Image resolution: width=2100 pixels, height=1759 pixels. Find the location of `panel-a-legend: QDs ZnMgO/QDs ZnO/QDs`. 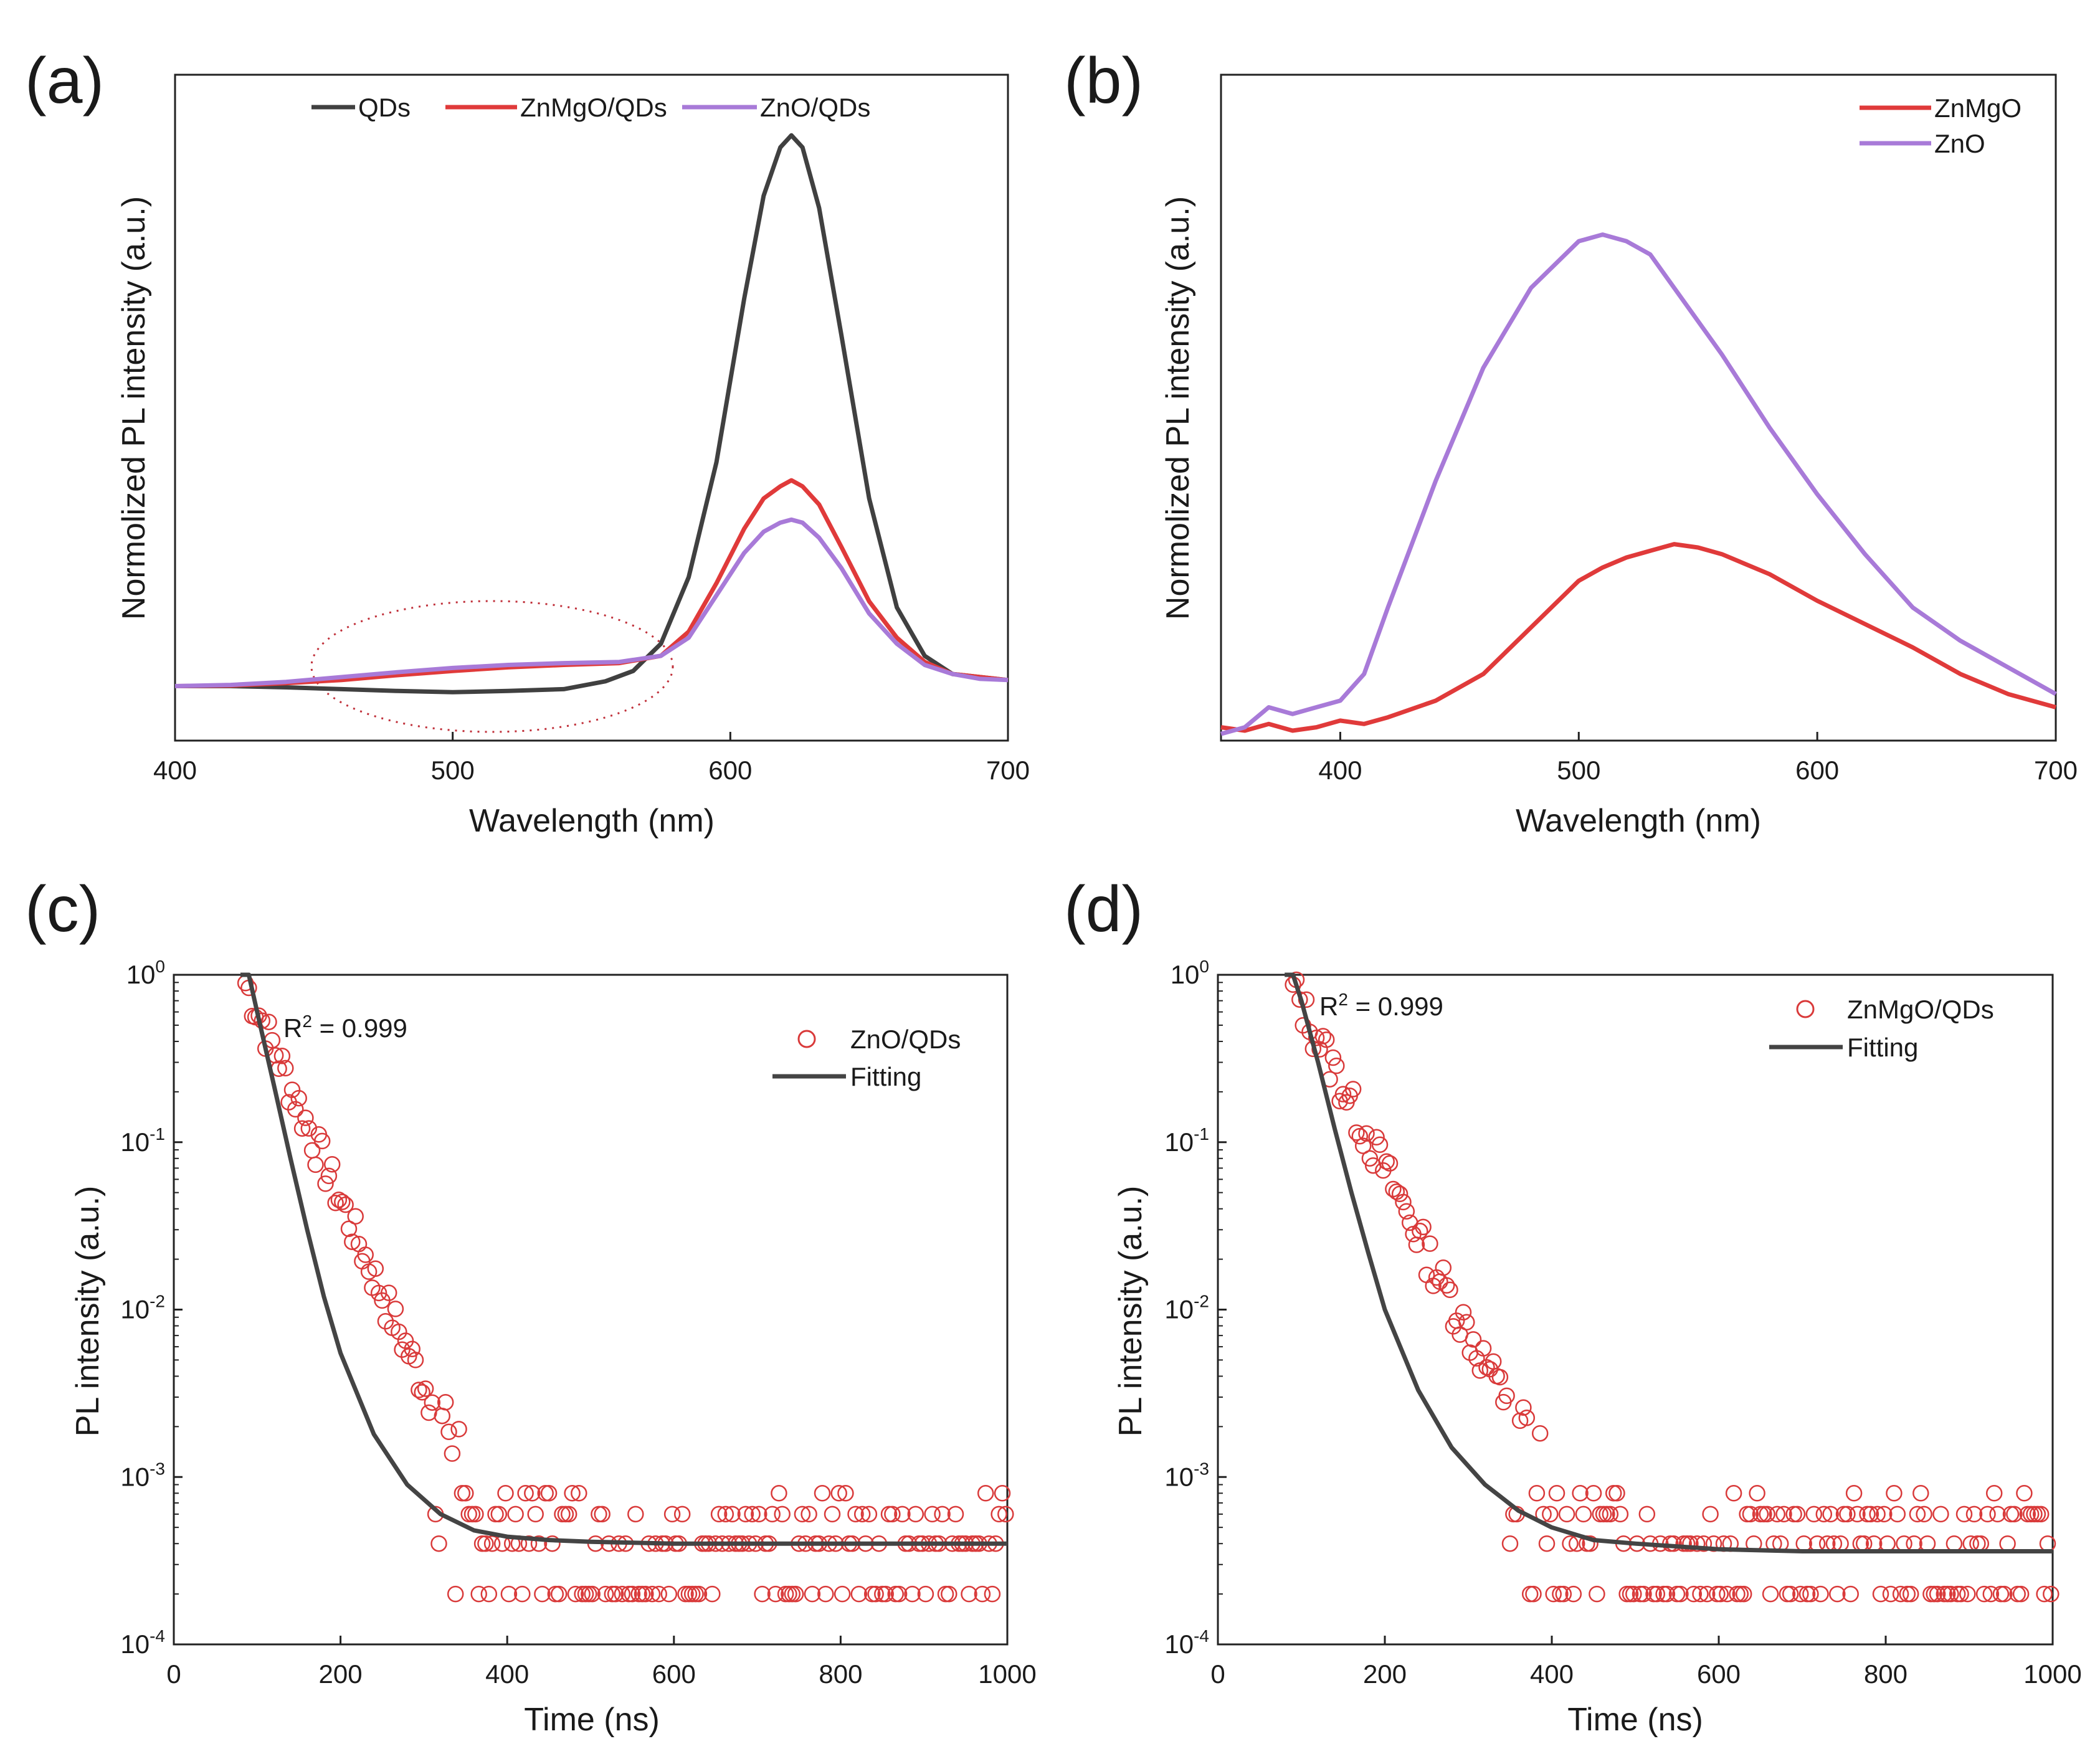

panel-a-legend: QDs ZnMgO/QDs ZnO/QDs is located at coordinates (590, 107).